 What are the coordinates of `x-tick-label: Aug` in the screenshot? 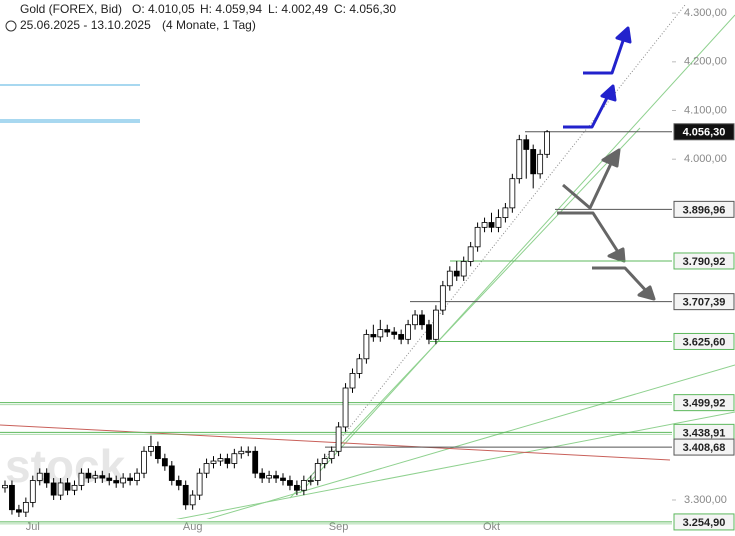 It's located at (193, 527).